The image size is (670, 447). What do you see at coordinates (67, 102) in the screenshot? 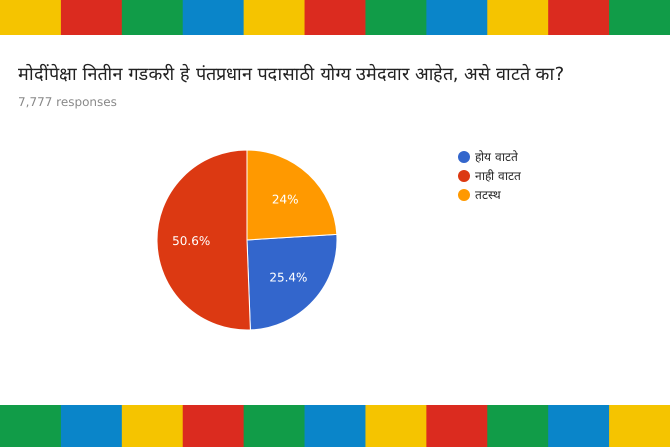
I see `chart-subtitle: 7,777 responses` at bounding box center [67, 102].